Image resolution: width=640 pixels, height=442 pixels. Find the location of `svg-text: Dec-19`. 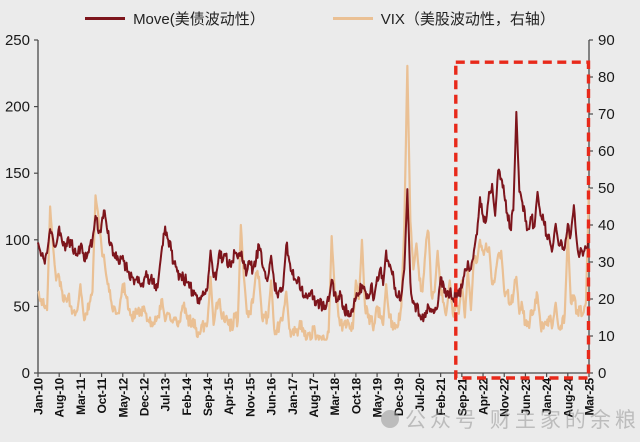

svg-text: Dec-19 is located at coordinates (399, 396).